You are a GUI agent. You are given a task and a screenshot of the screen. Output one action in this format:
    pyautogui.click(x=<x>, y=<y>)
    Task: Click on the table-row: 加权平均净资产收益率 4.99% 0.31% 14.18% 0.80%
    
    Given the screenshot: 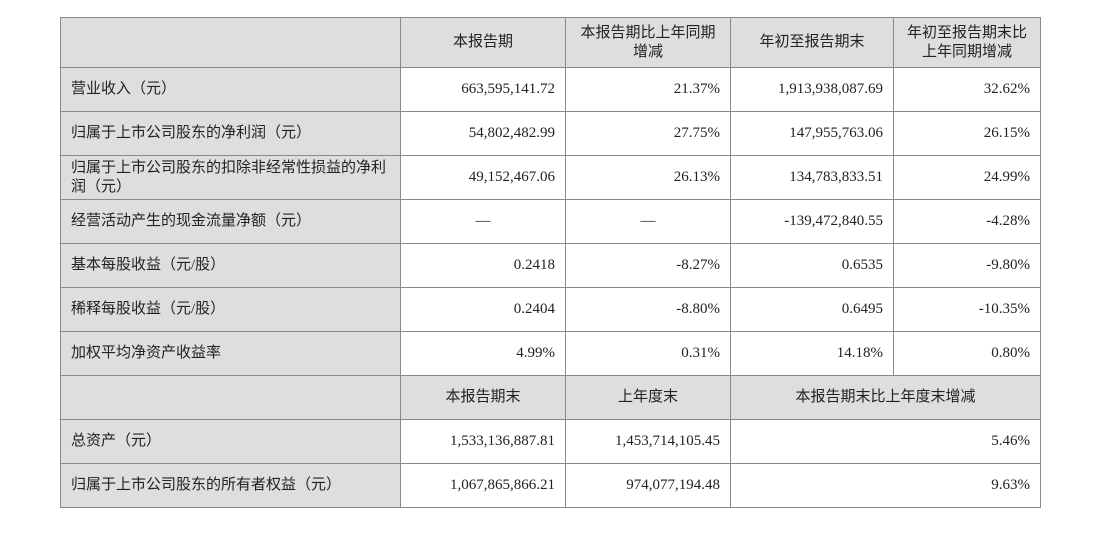 What is the action you would take?
    pyautogui.click(x=550, y=353)
    